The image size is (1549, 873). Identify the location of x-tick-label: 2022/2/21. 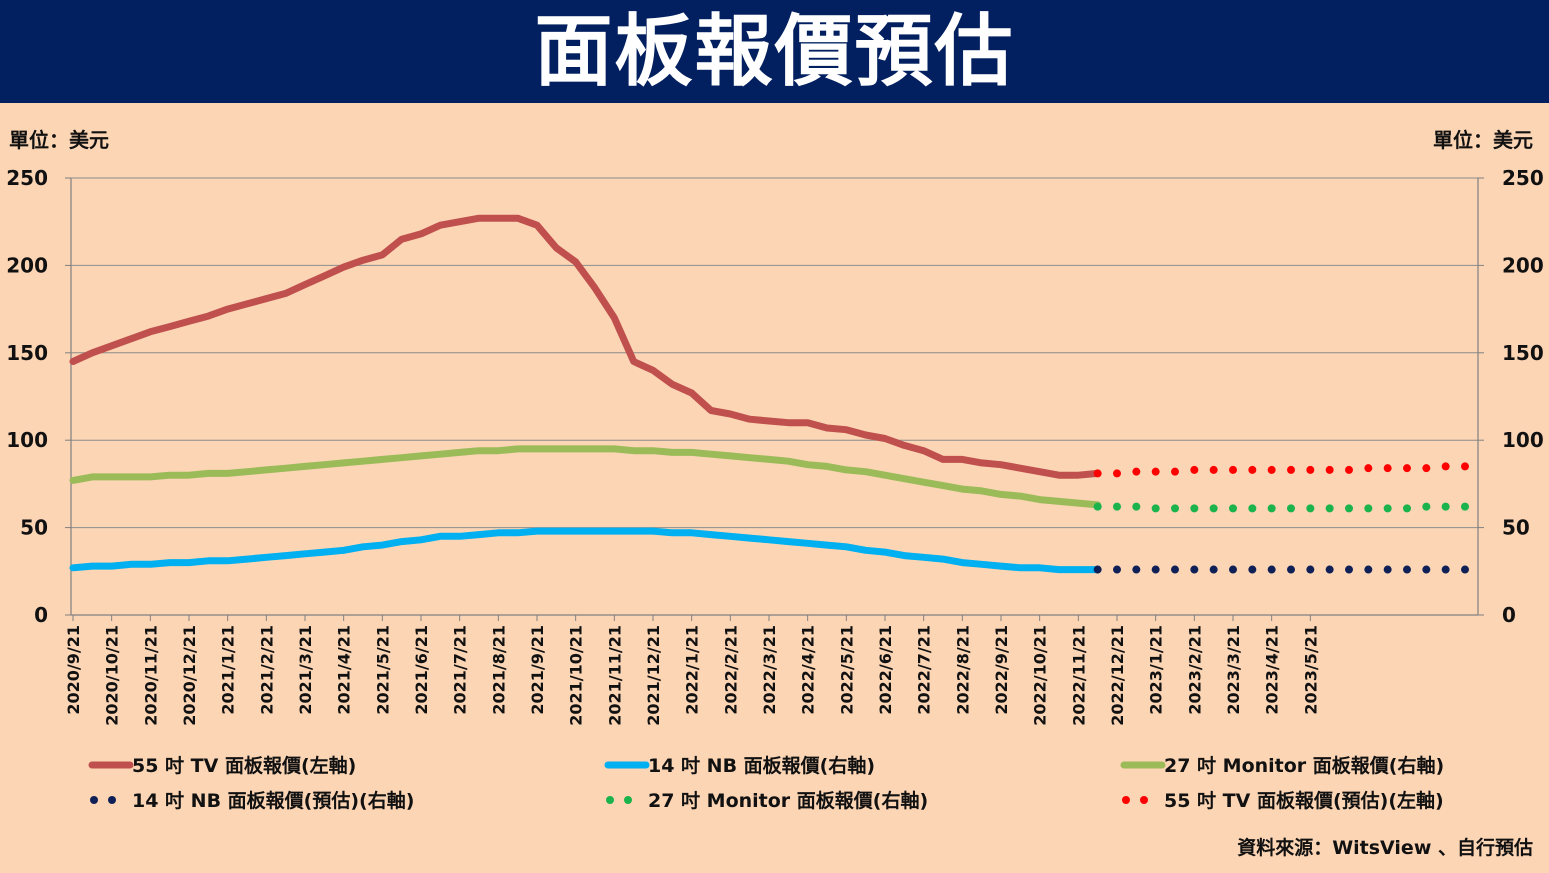
(730, 670).